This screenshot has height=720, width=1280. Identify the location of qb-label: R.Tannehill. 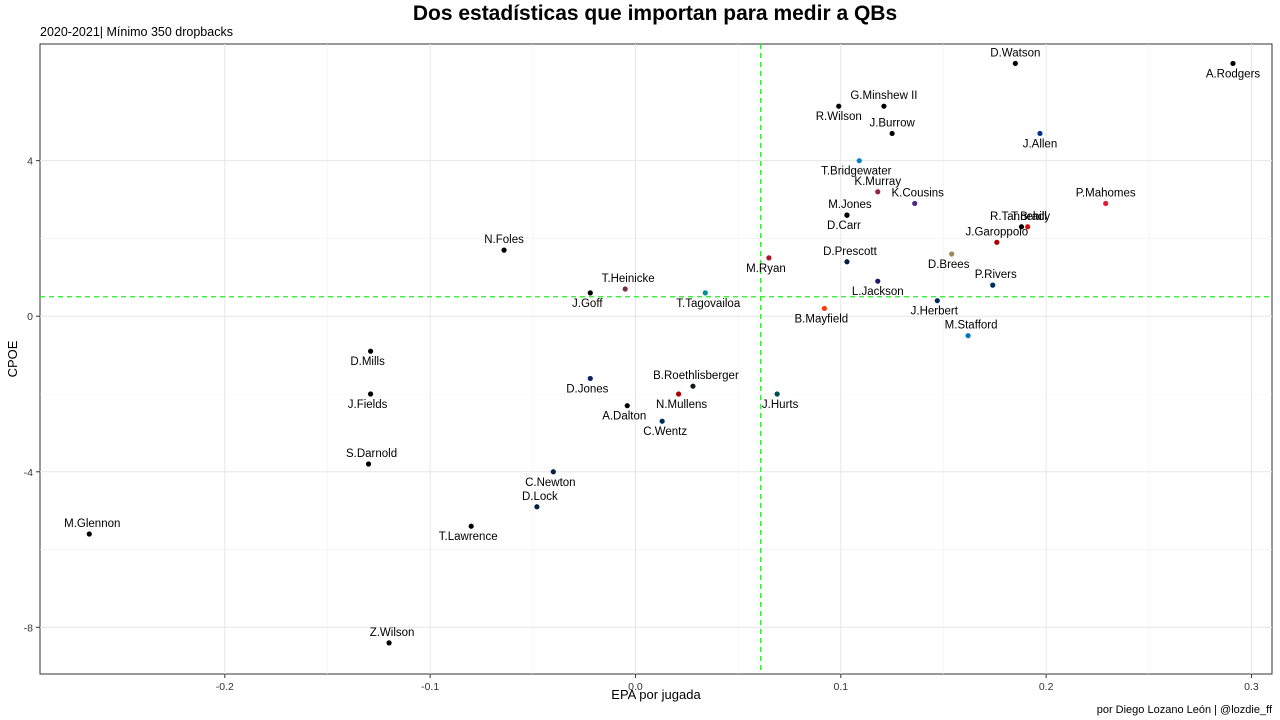
(1018, 217).